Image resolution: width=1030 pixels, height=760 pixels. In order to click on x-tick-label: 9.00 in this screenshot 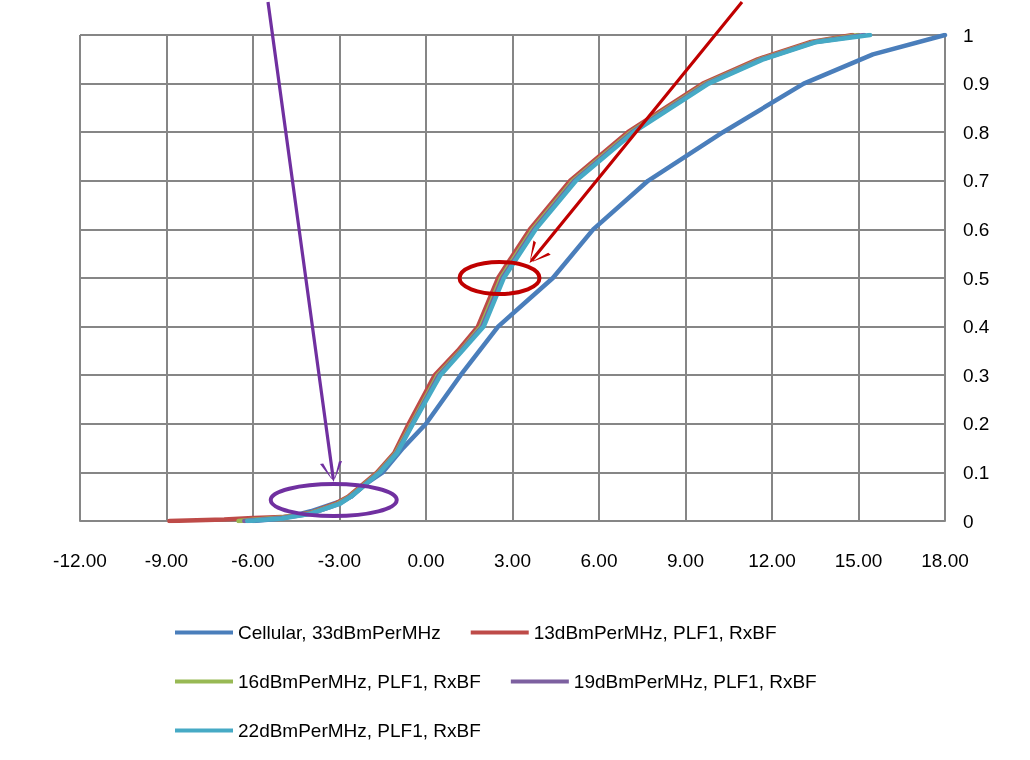, I will do `click(685, 560)`.